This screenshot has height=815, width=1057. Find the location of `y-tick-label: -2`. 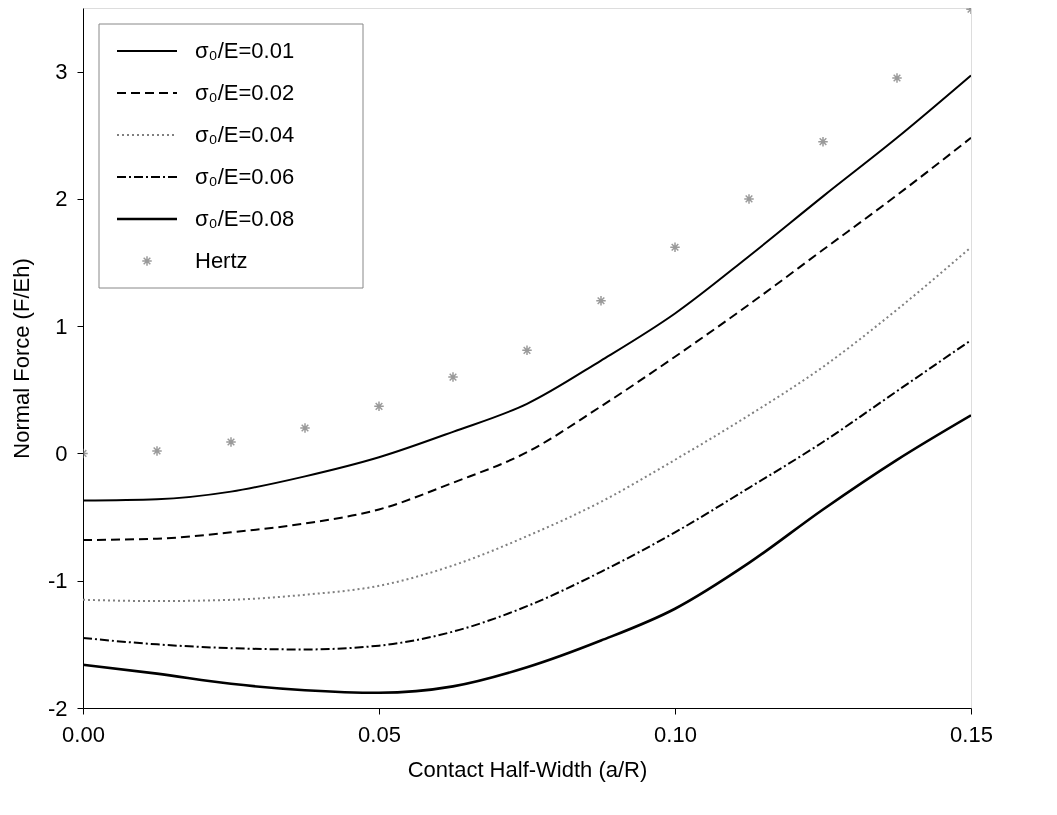

y-tick-label: -2 is located at coordinates (57, 708).